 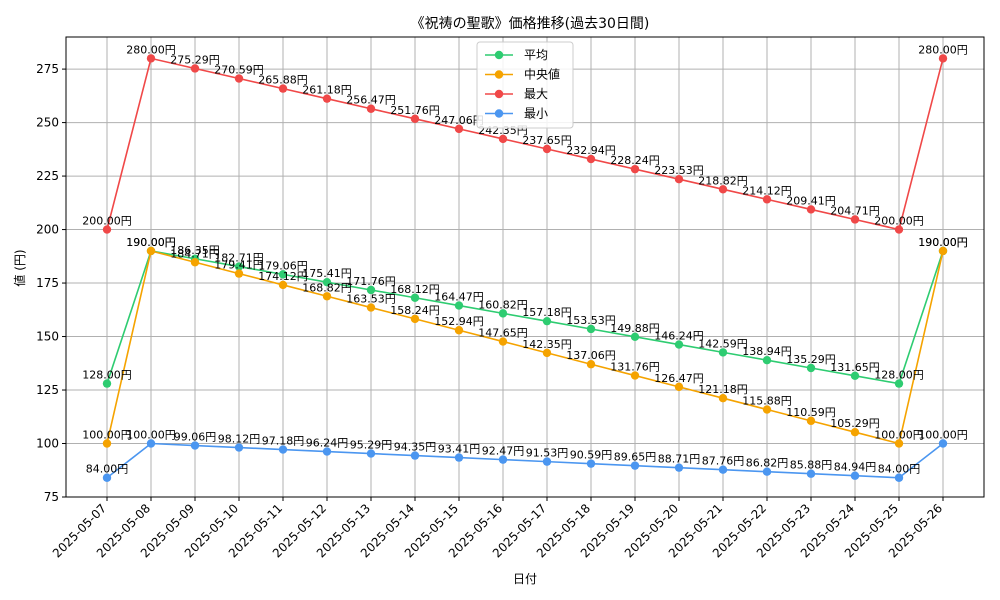 What do you see at coordinates (855, 423) in the screenshot?
I see `data-label: 105.29円` at bounding box center [855, 423].